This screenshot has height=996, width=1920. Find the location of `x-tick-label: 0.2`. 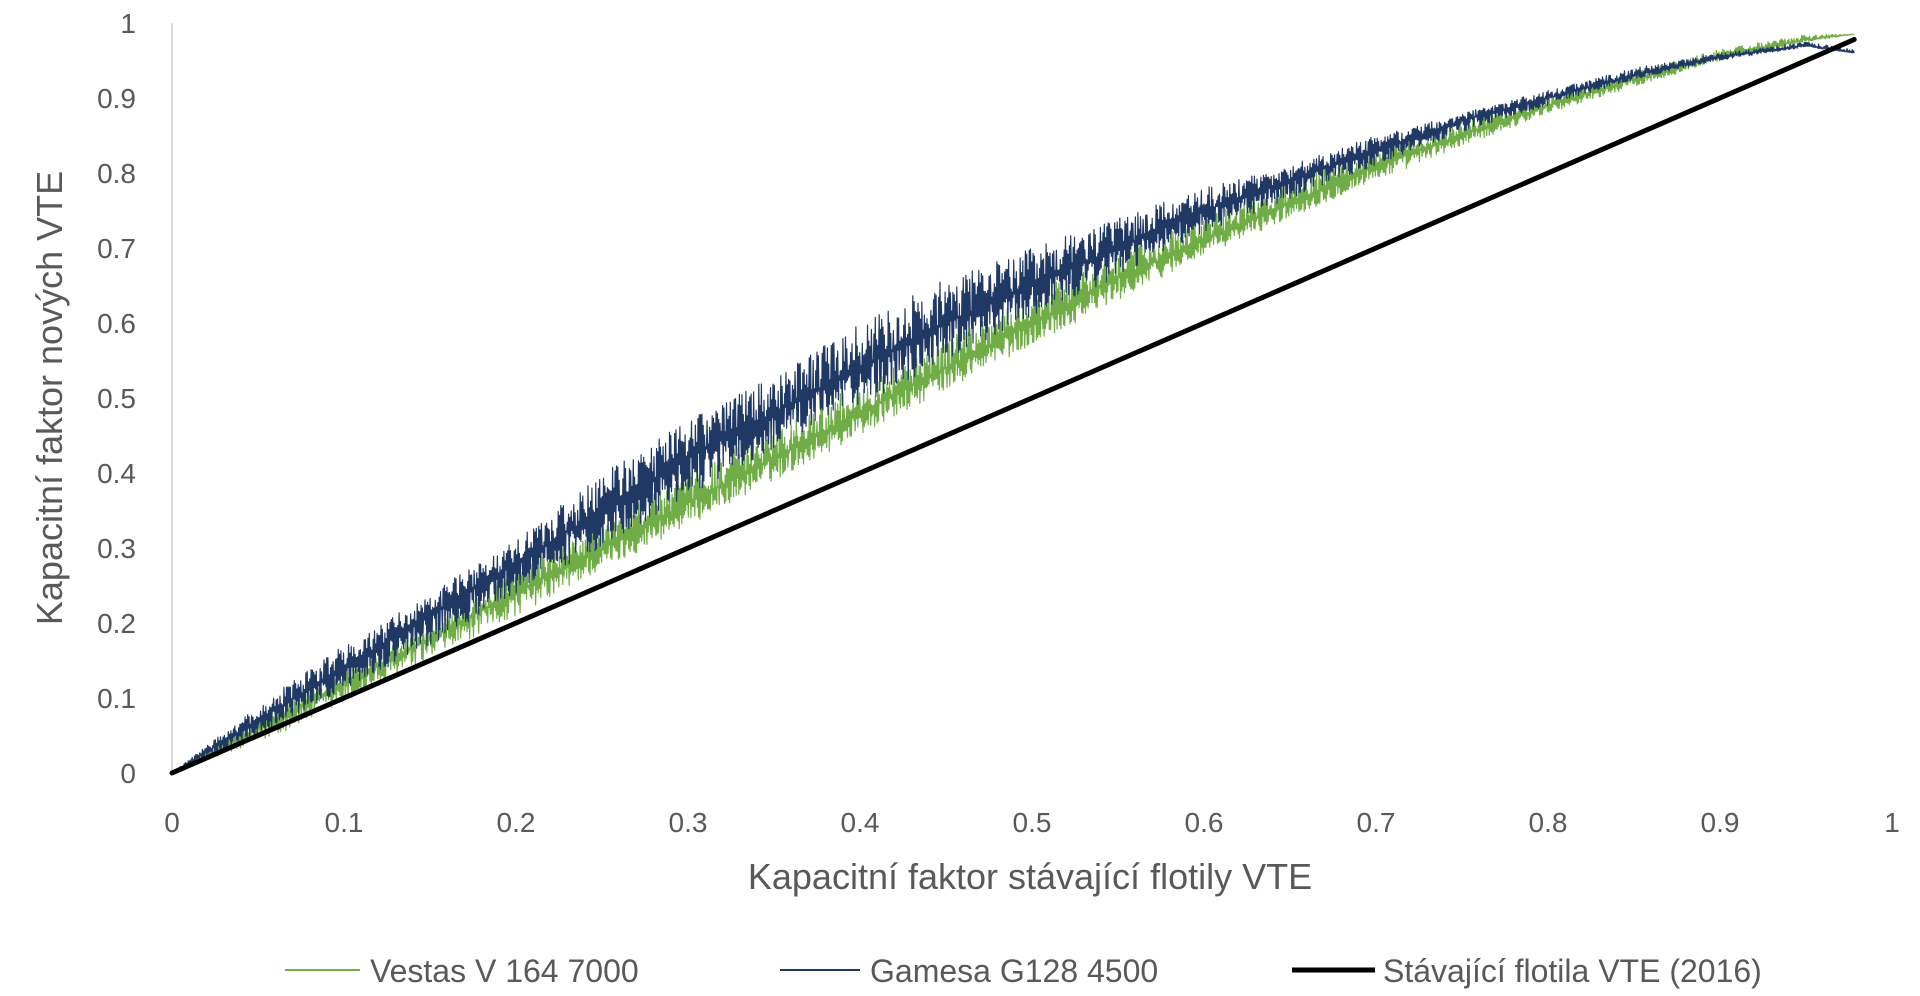

x-tick-label: 0.2 is located at coordinates (516, 822).